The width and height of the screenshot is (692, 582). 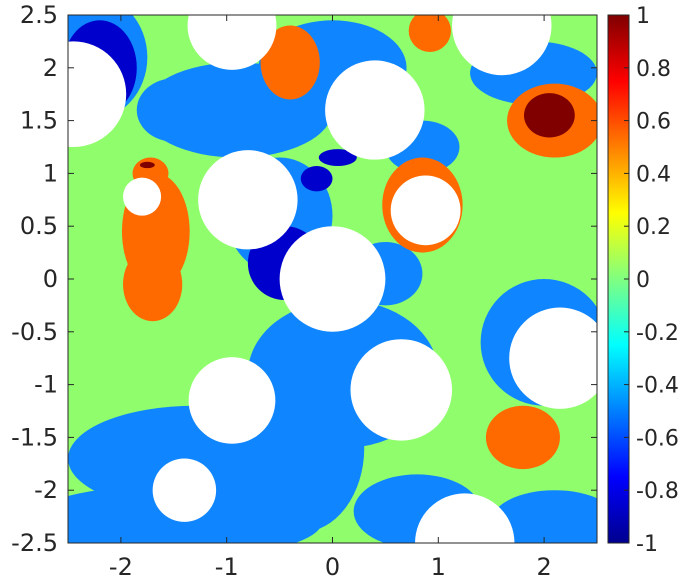 I want to click on y-tick-label: 0.5, so click(x=39, y=226).